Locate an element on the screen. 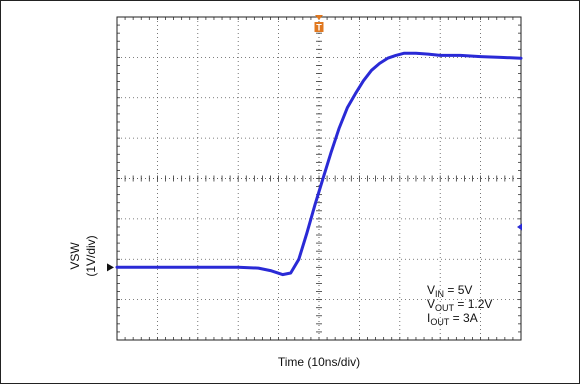 The height and width of the screenshot is (385, 581). trigger-box is located at coordinates (319, 27).